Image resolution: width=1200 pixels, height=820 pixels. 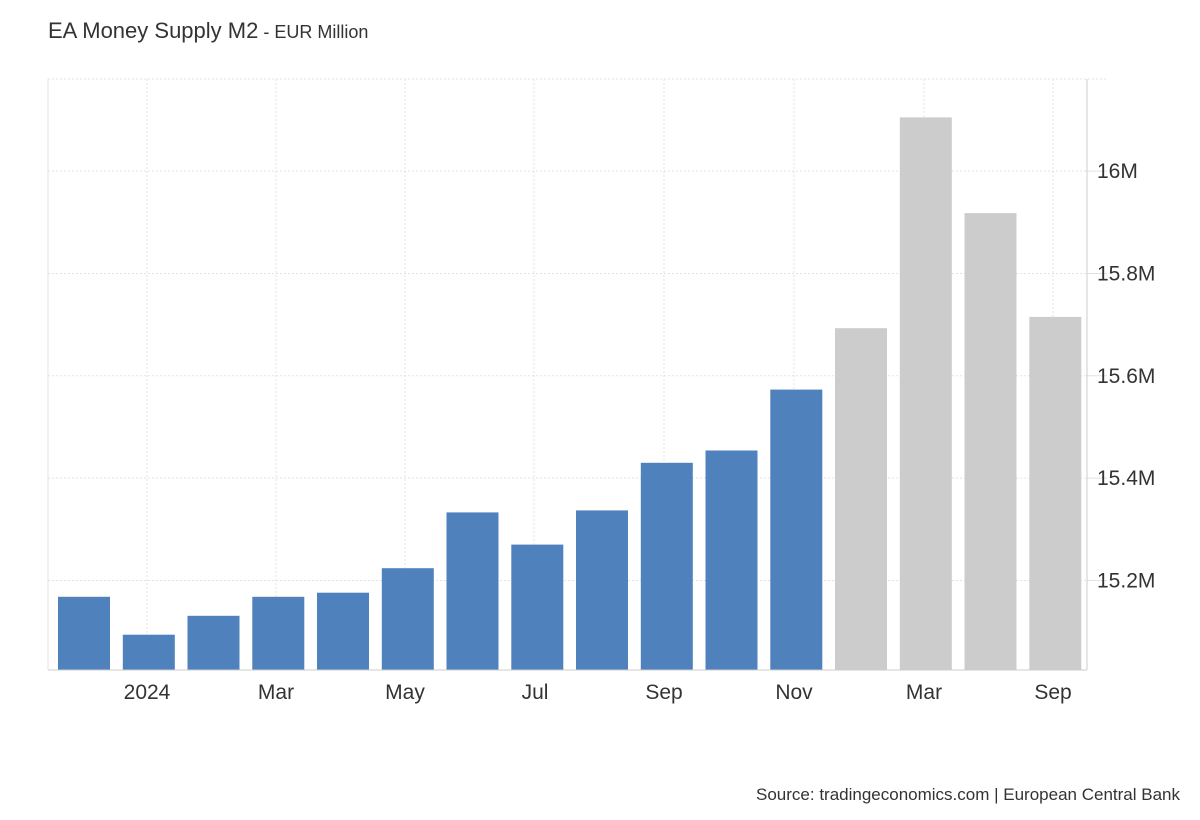 I want to click on chart-header: EA Money Supply M2 - EUR Million, so click(x=208, y=31).